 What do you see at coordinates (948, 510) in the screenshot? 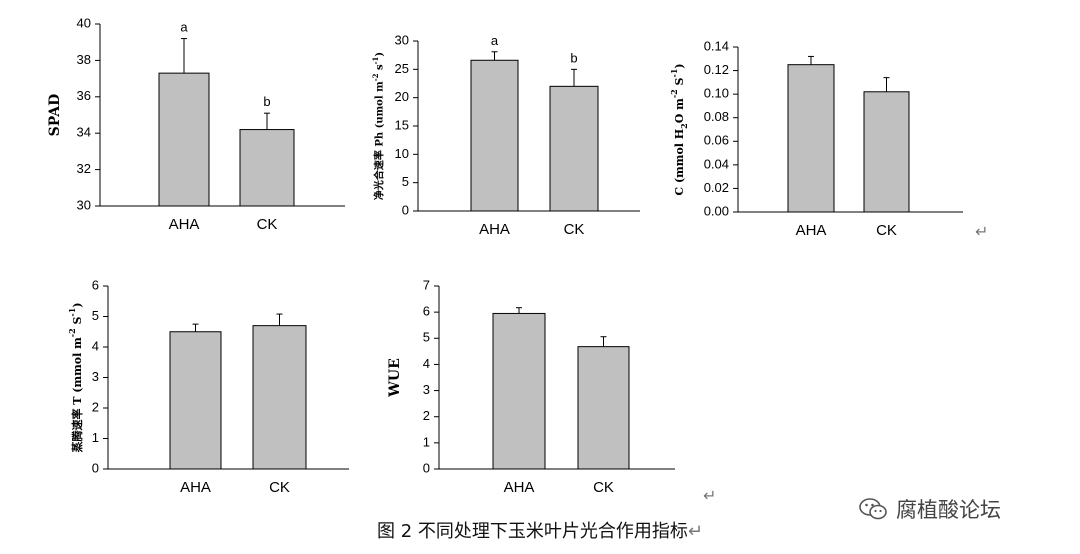
I see `watermark-text: 腐植酸论坛` at bounding box center [948, 510].